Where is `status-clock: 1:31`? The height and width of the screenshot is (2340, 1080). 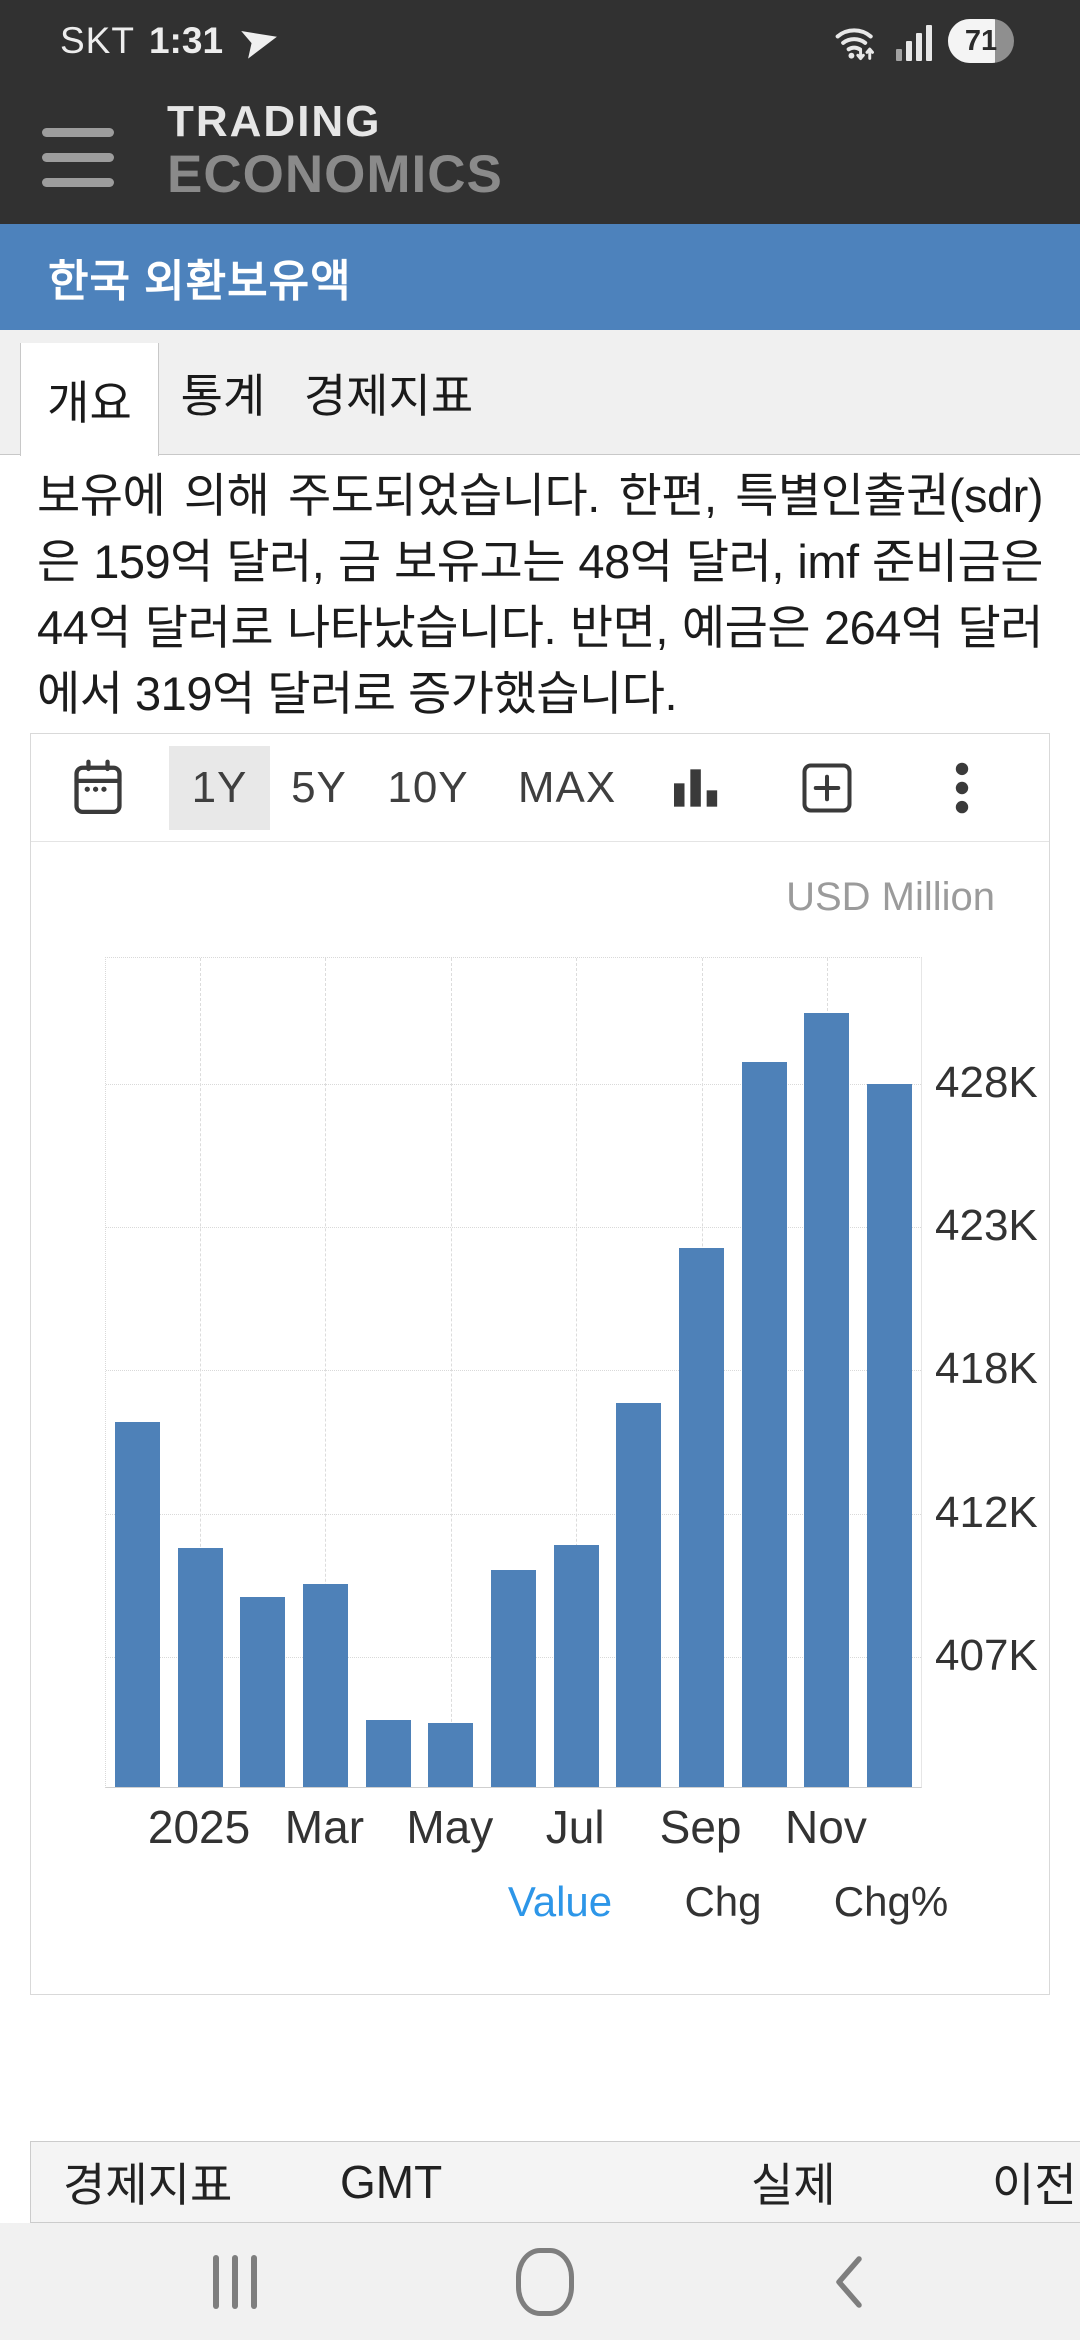 status-clock: 1:31 is located at coordinates (186, 40).